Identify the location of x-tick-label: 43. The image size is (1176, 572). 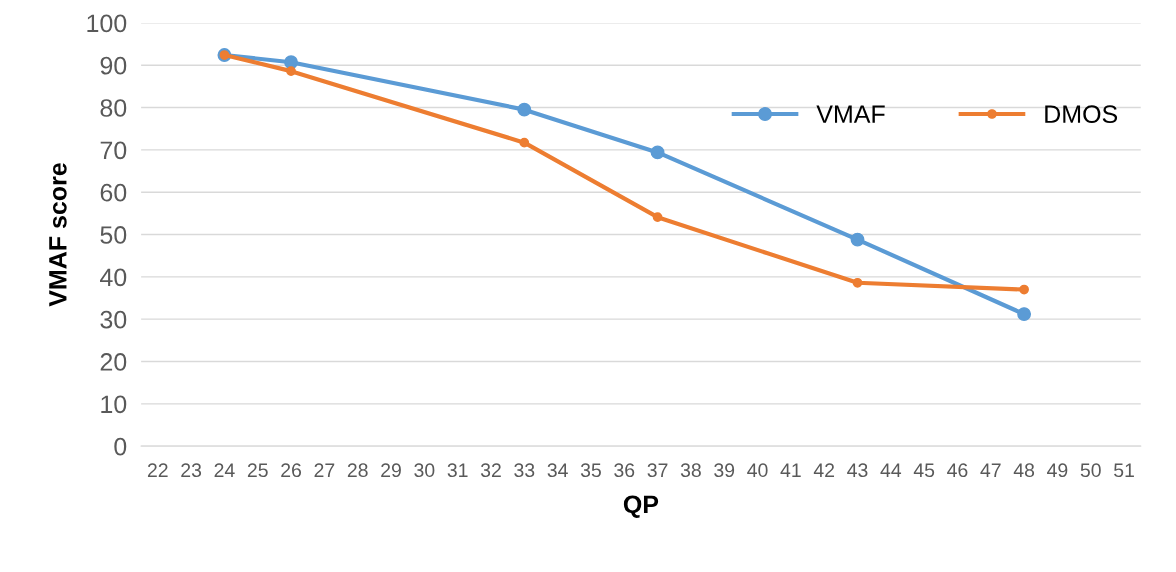
(857, 470).